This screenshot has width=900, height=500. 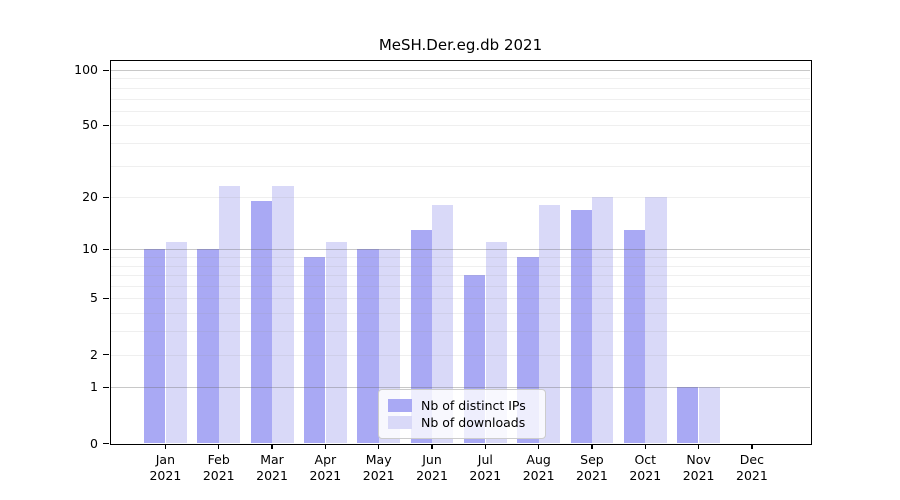 I want to click on x-tick-month: Sep, so click(x=592, y=459).